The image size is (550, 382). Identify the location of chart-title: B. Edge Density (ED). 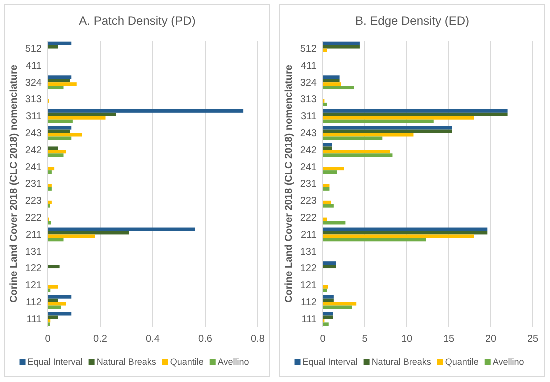
(412, 21).